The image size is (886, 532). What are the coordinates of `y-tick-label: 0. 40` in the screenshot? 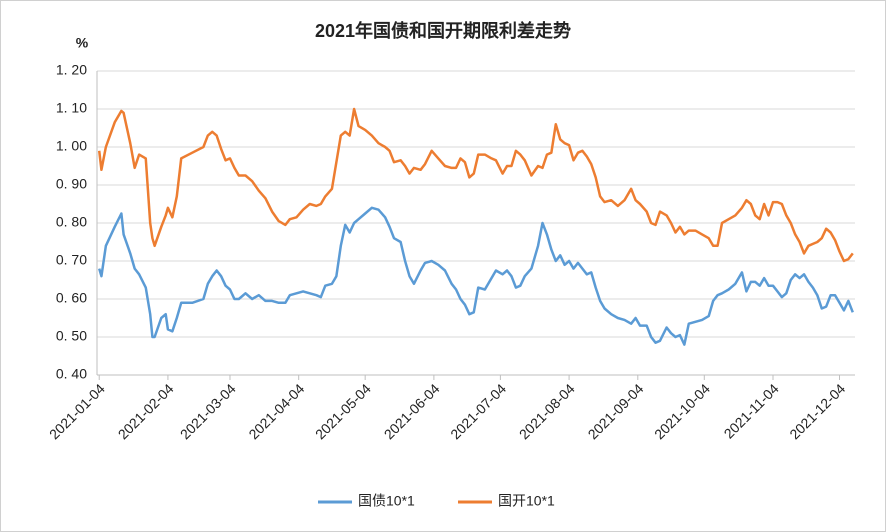 It's located at (71, 374).